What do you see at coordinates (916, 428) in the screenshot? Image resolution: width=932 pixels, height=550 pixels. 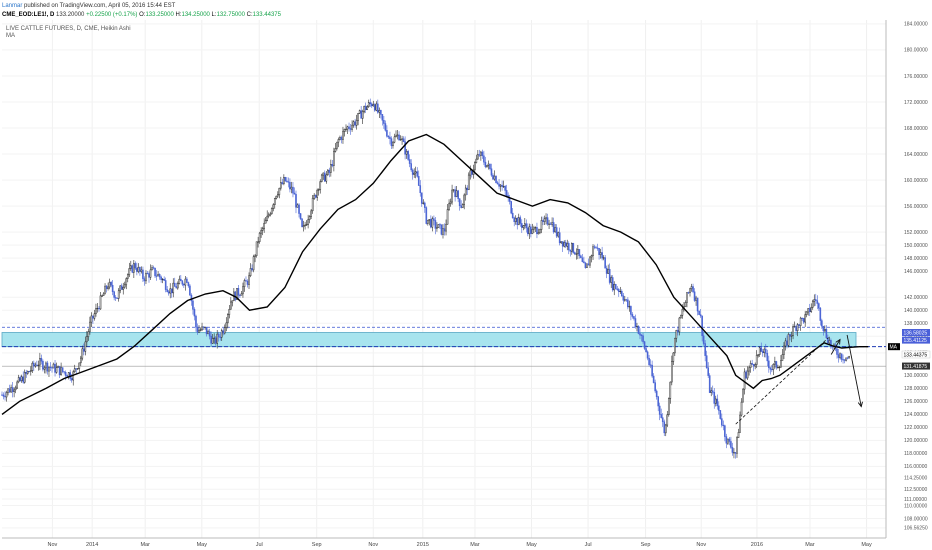 I see `y-tick-label: 122.00000` at bounding box center [916, 428].